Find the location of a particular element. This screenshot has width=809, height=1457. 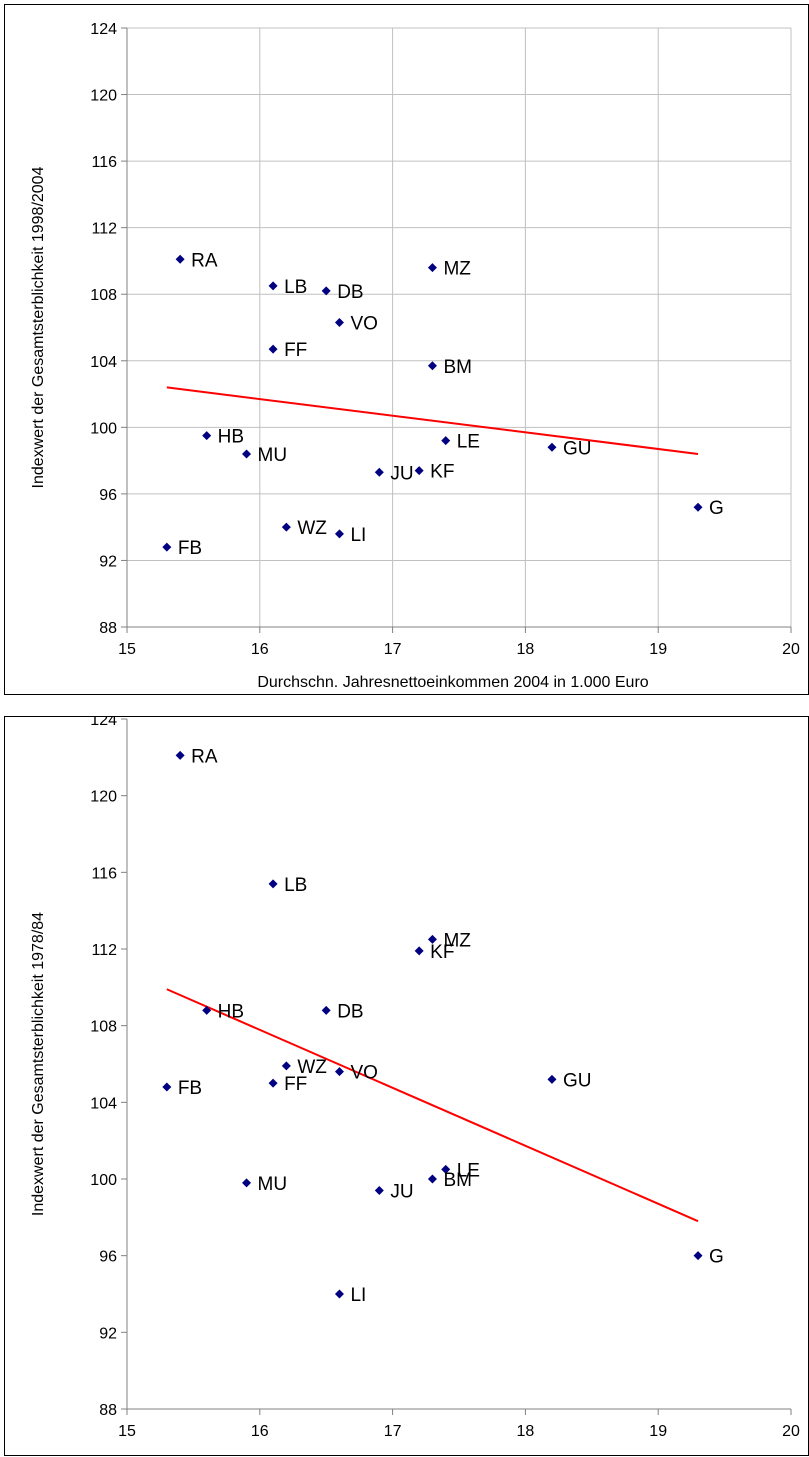

data-point-label: LB is located at coordinates (295, 287).